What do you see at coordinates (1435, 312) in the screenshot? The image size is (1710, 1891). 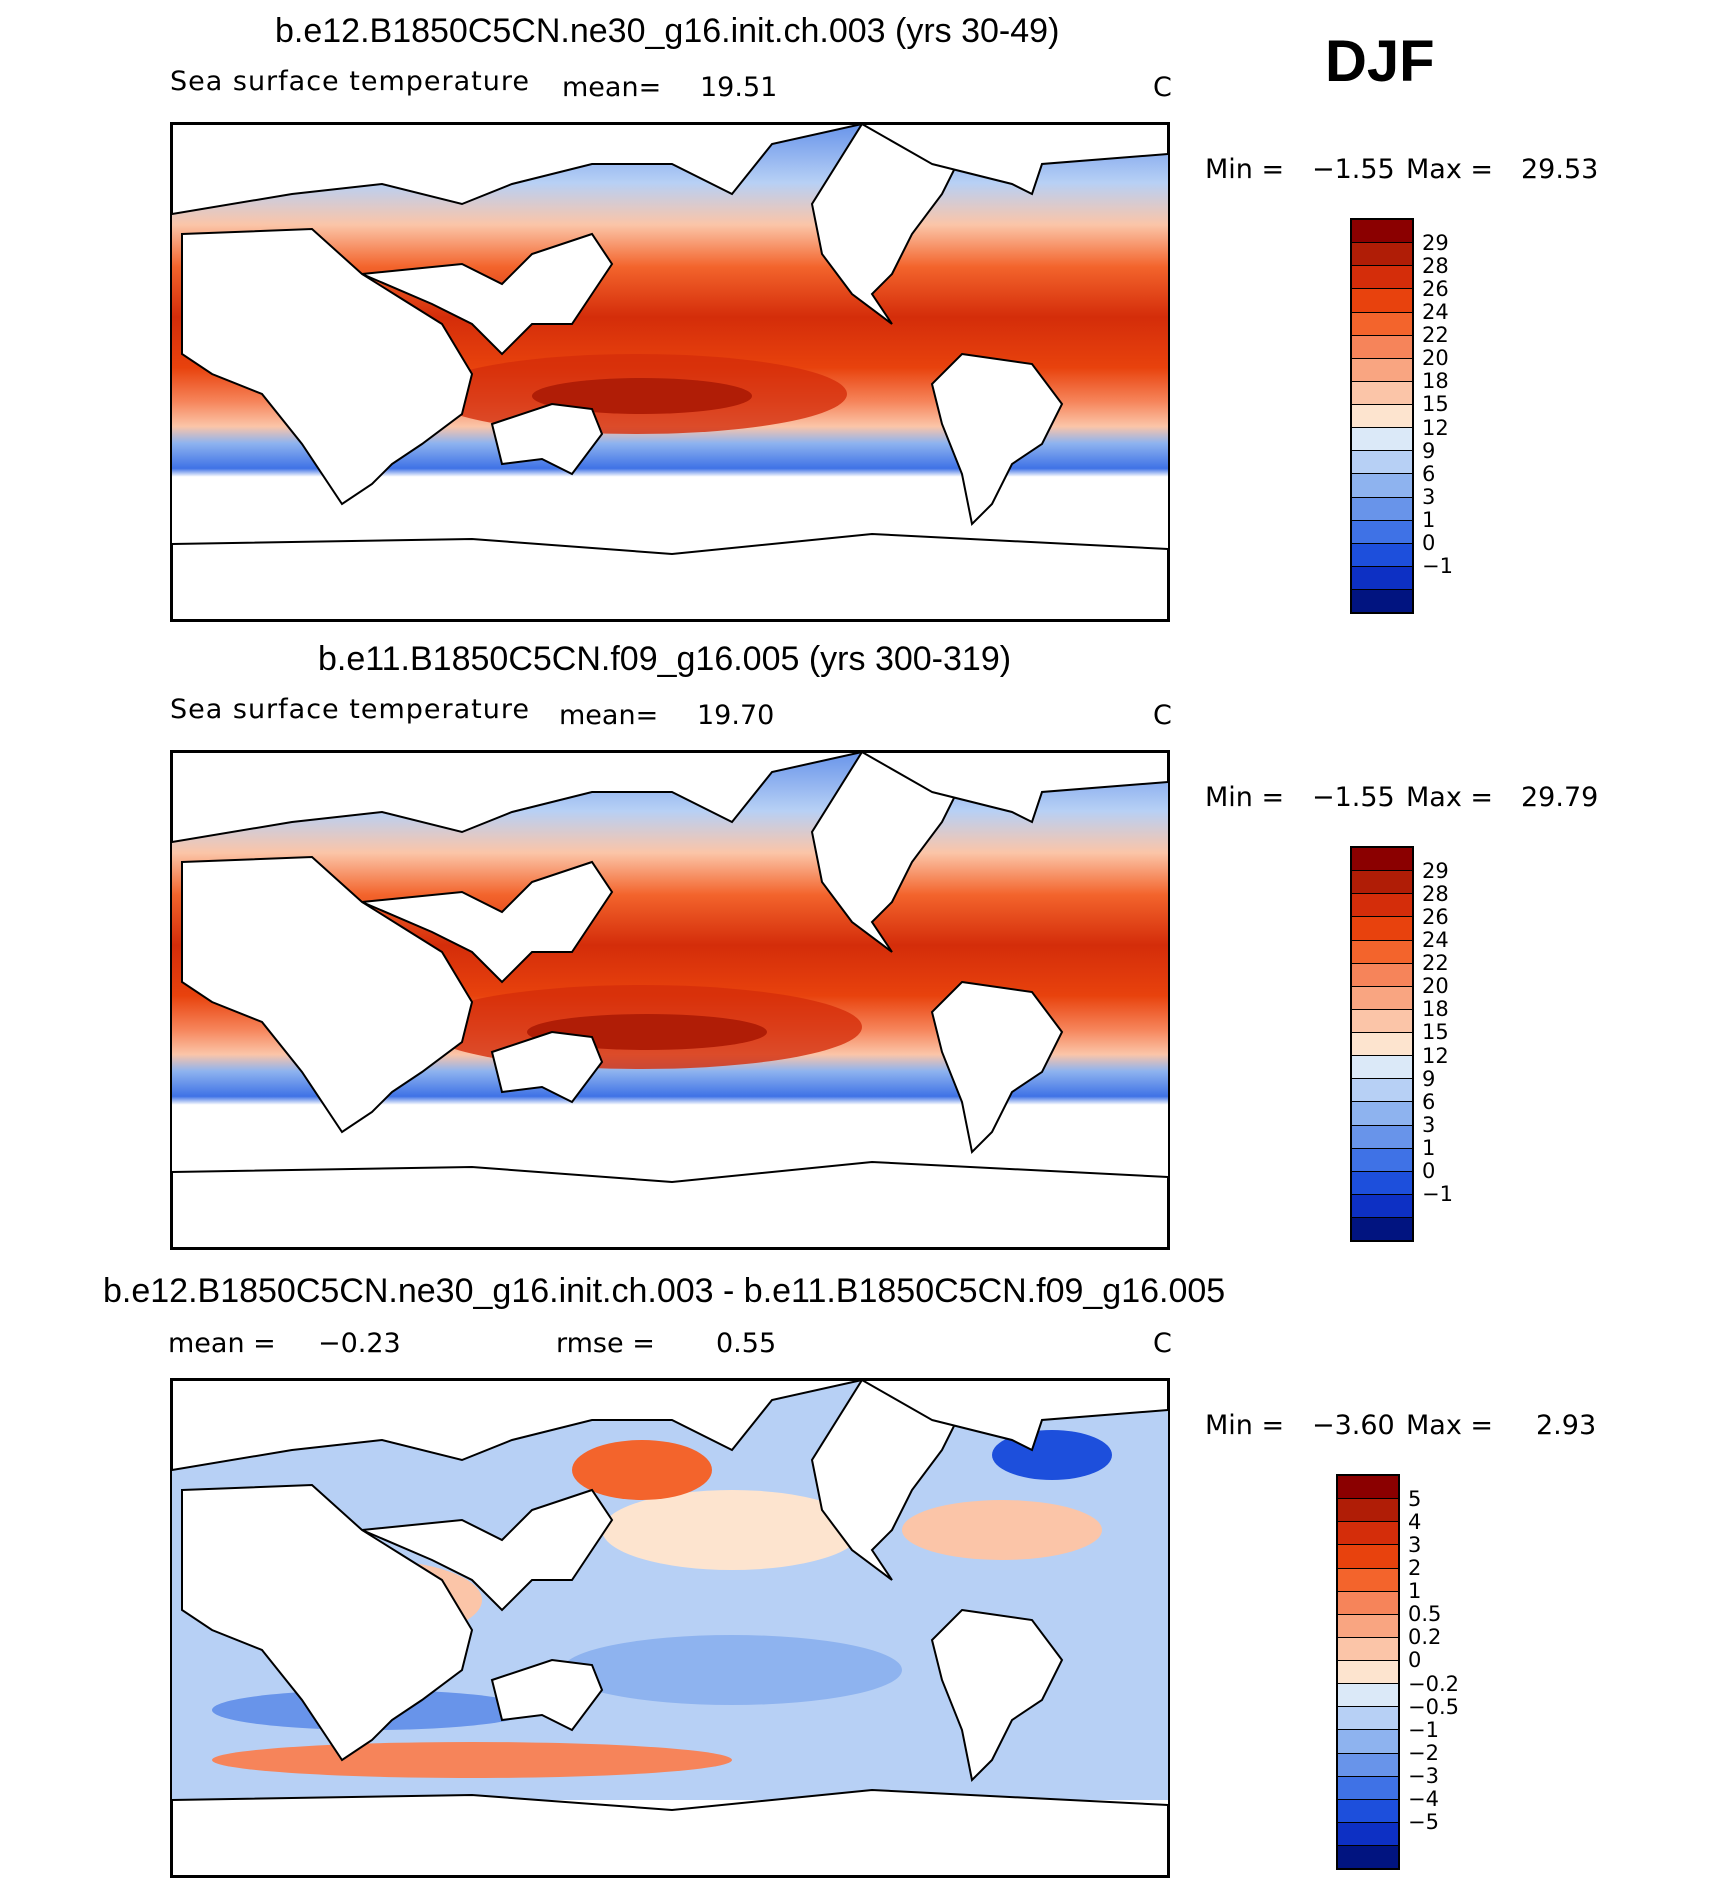 I see `panel1-colorbar-tick-label: 24` at bounding box center [1435, 312].